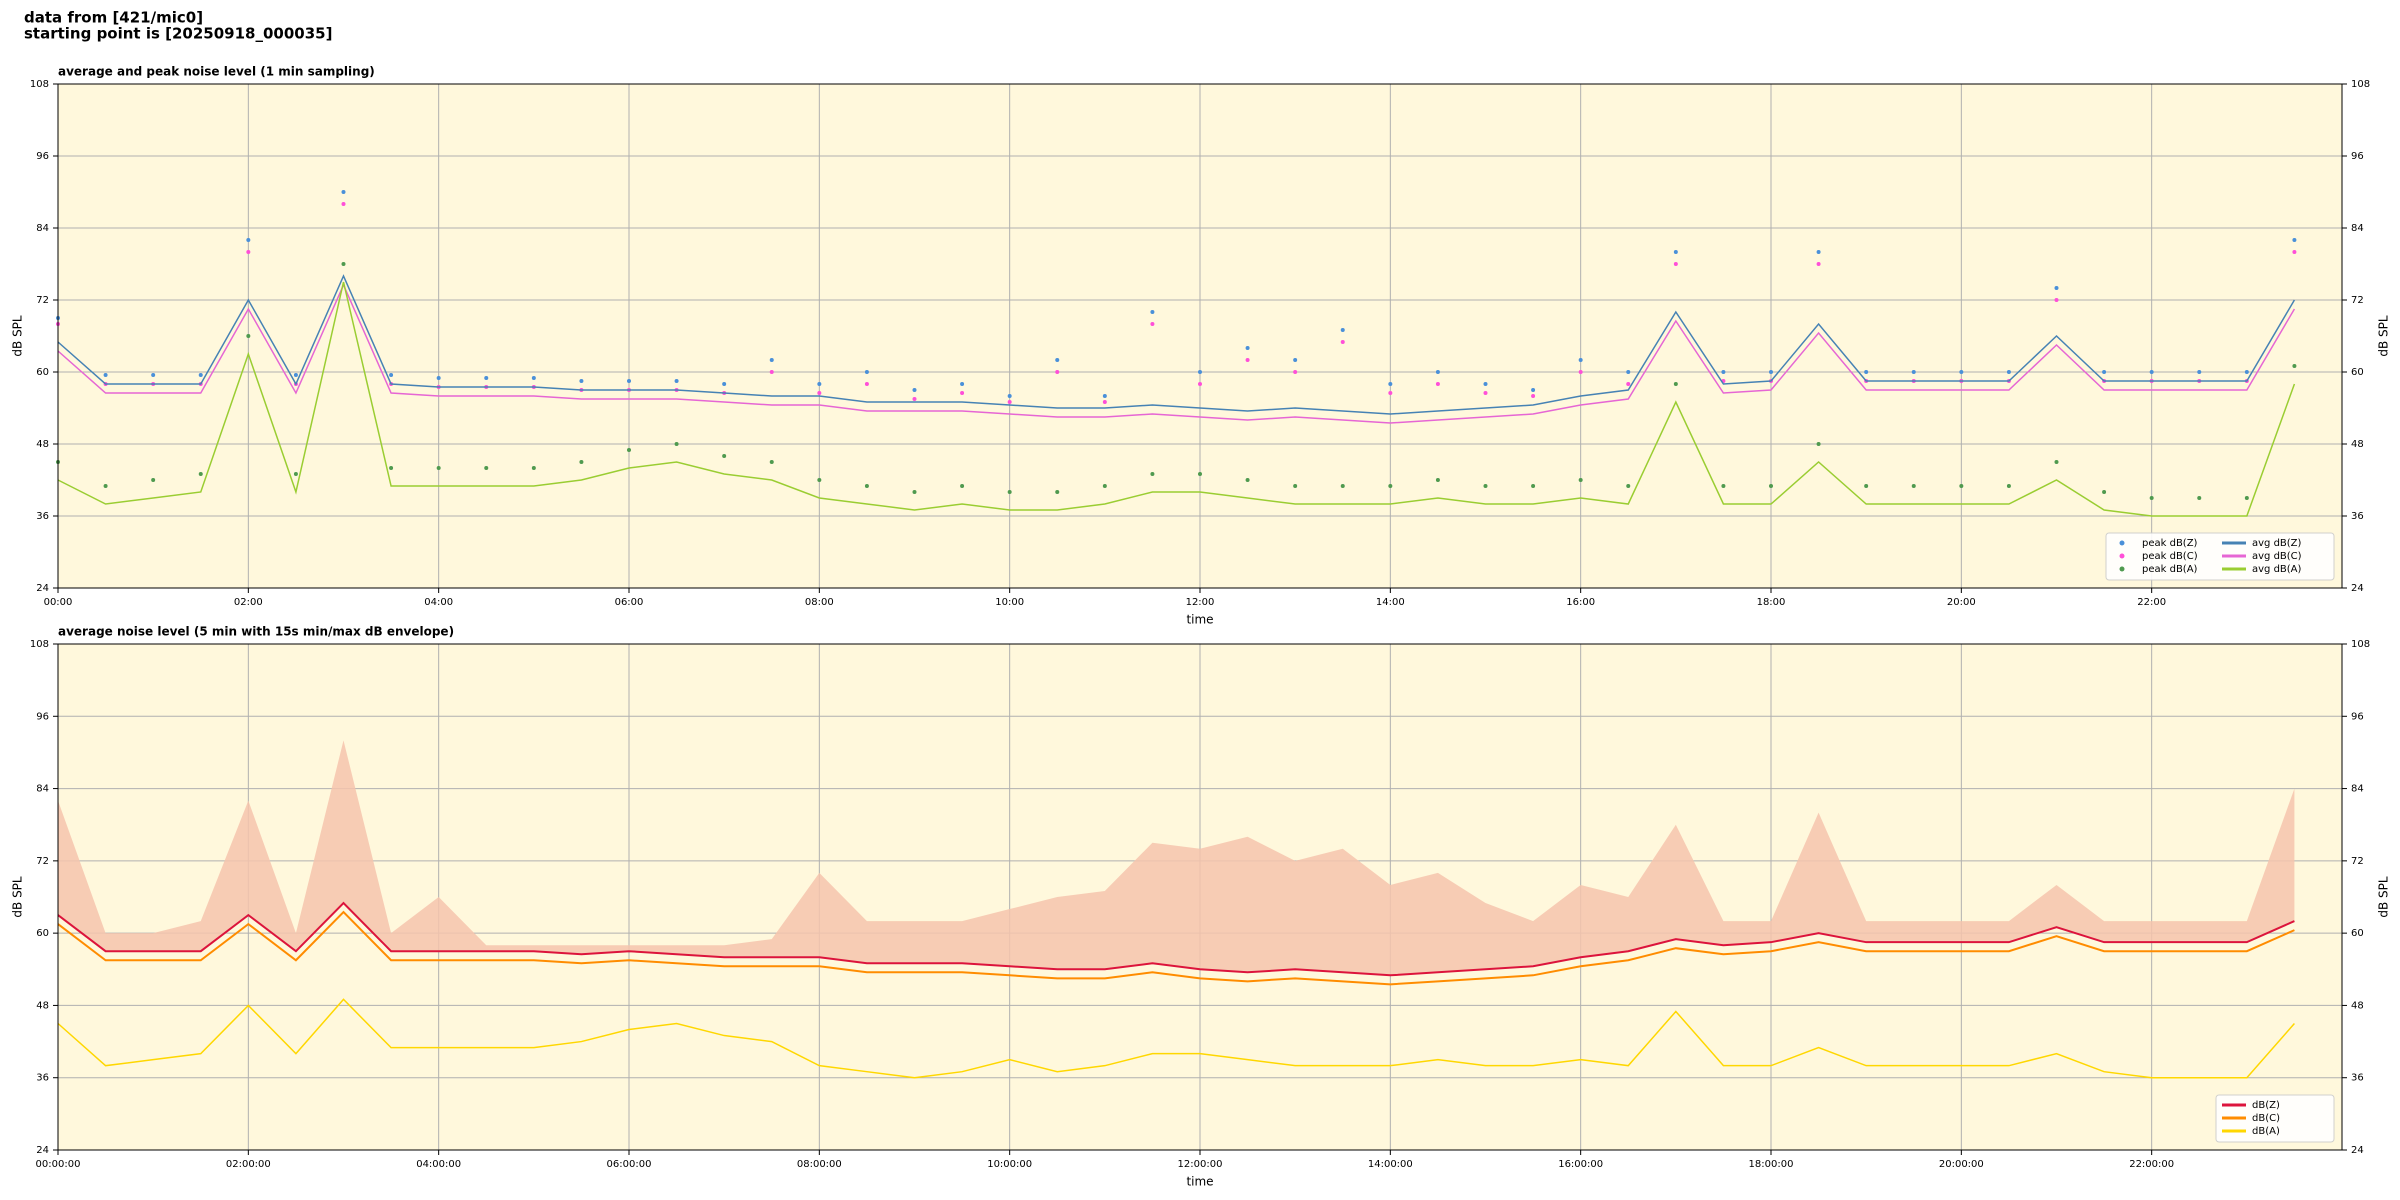 This screenshot has width=2400, height=1200. I want to click on legend-label: peak dB(Z), so click(2170, 543).